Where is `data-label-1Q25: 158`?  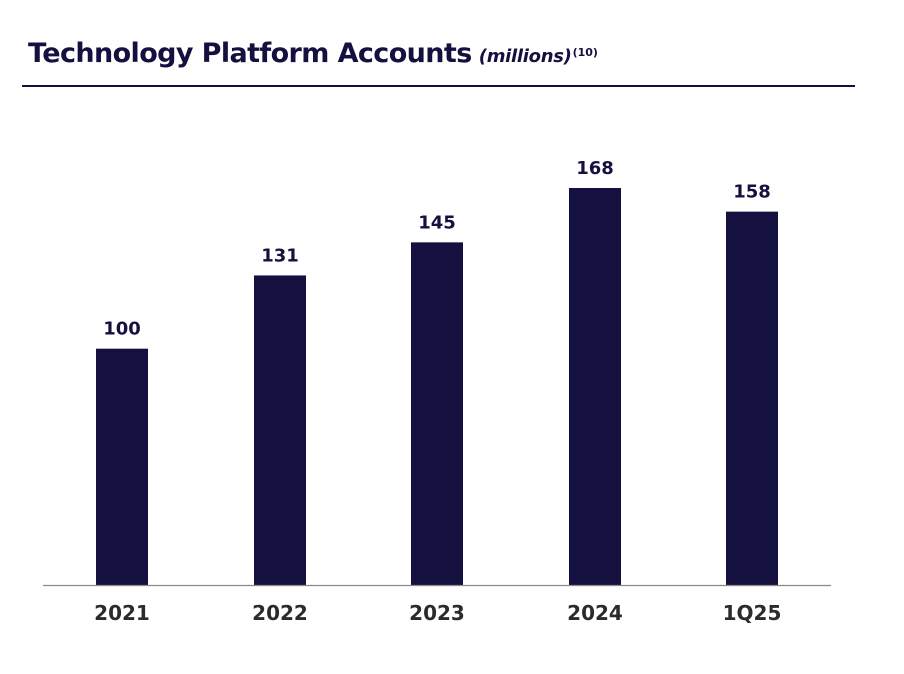
data-label-1Q25: 158 is located at coordinates (752, 192).